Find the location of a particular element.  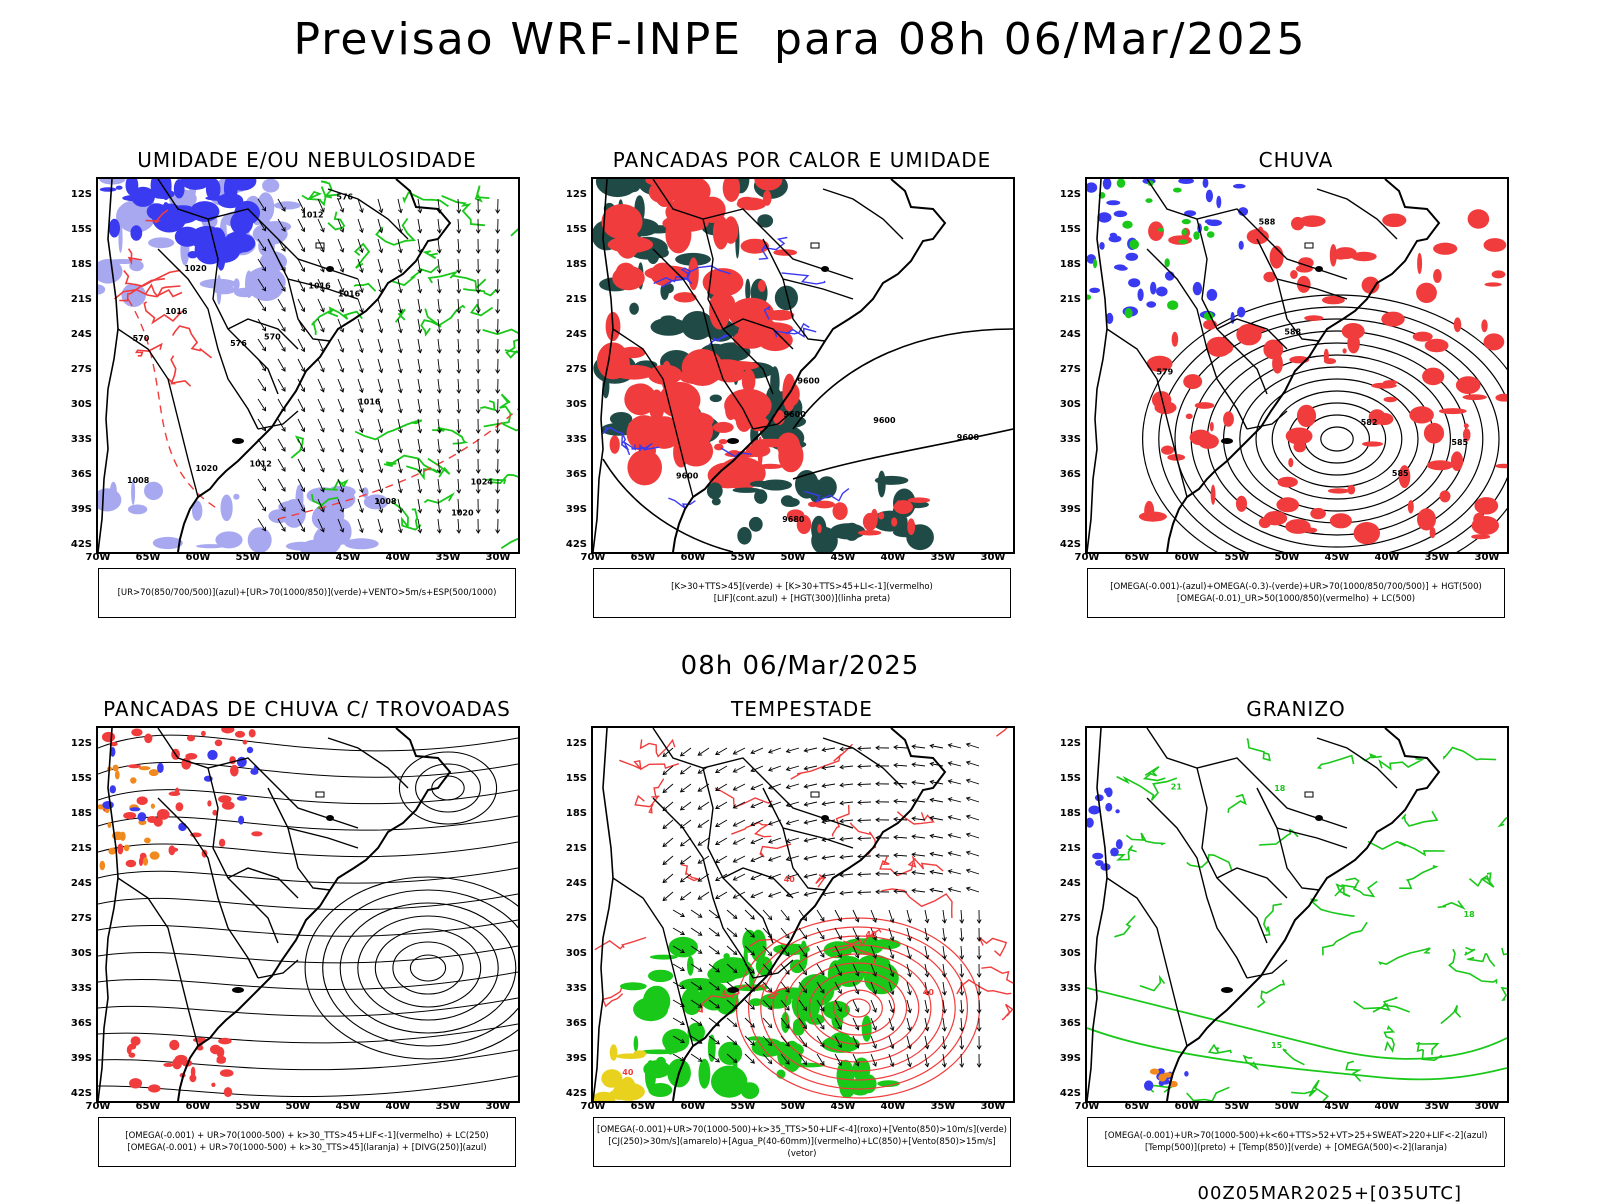

panel-2-title: PANCADAS POR CALOR E UMIDADE is located at coordinates (802, 160).